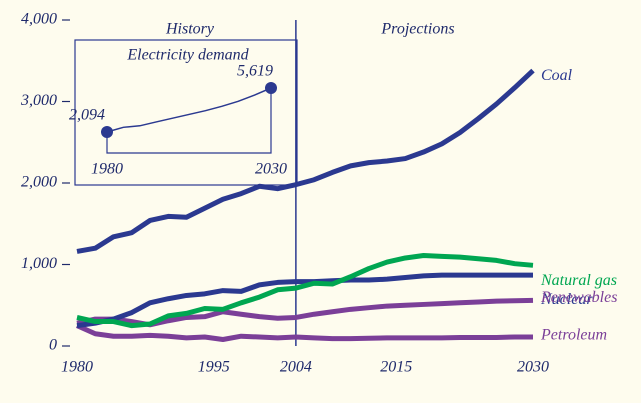 Image resolution: width=641 pixels, height=403 pixels. I want to click on y-tick-label: 2,000, so click(39, 182).